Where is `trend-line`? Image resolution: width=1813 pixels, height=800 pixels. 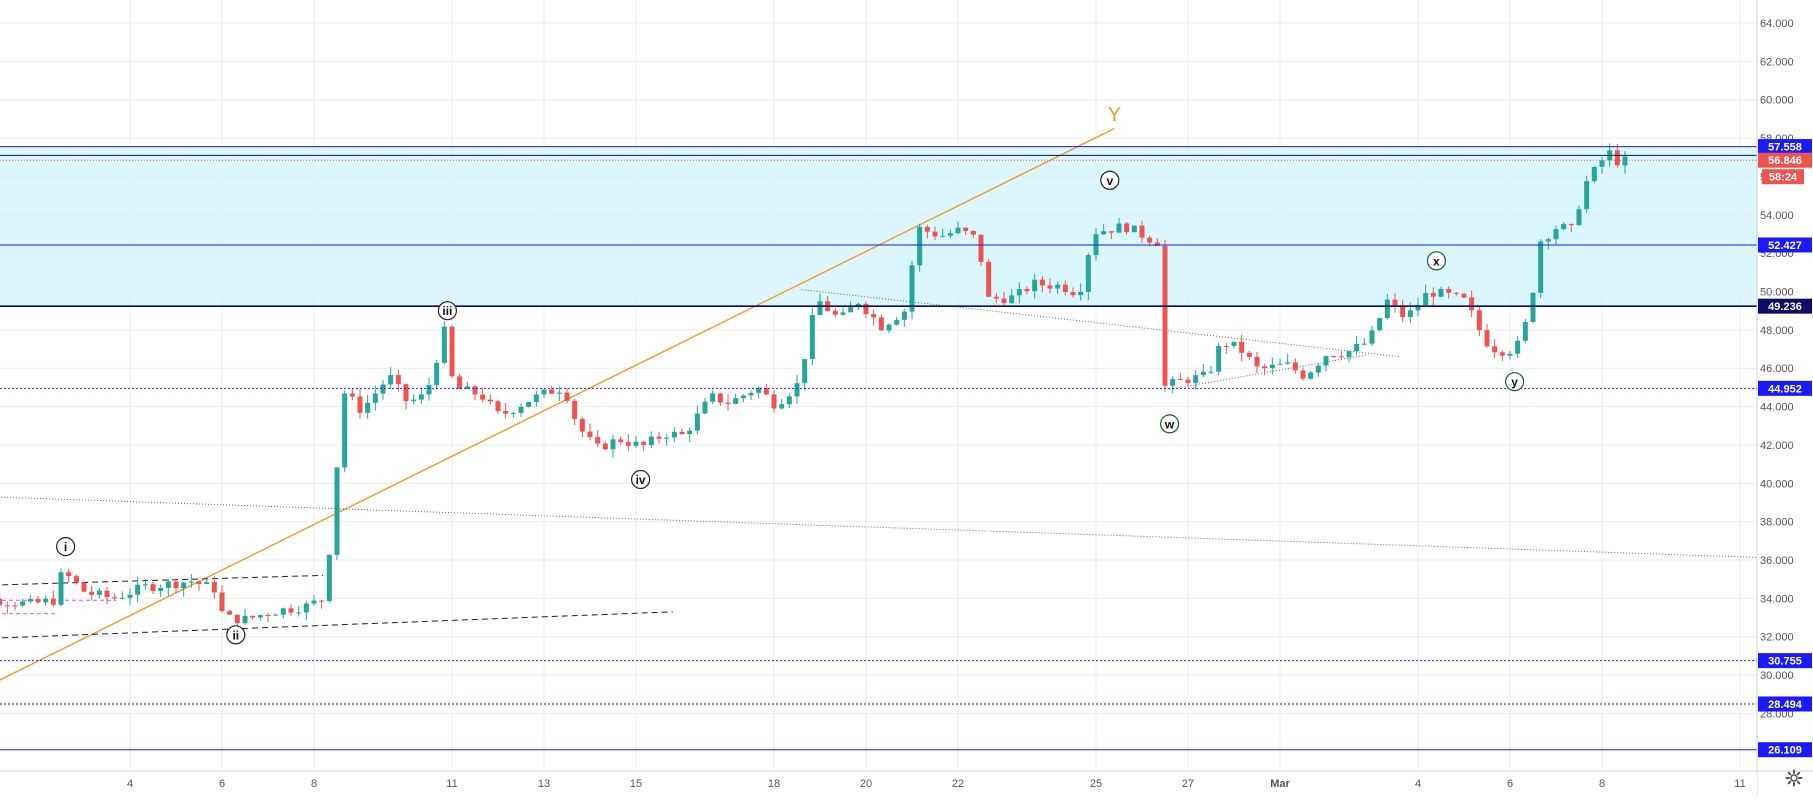
trend-line is located at coordinates (336, 625).